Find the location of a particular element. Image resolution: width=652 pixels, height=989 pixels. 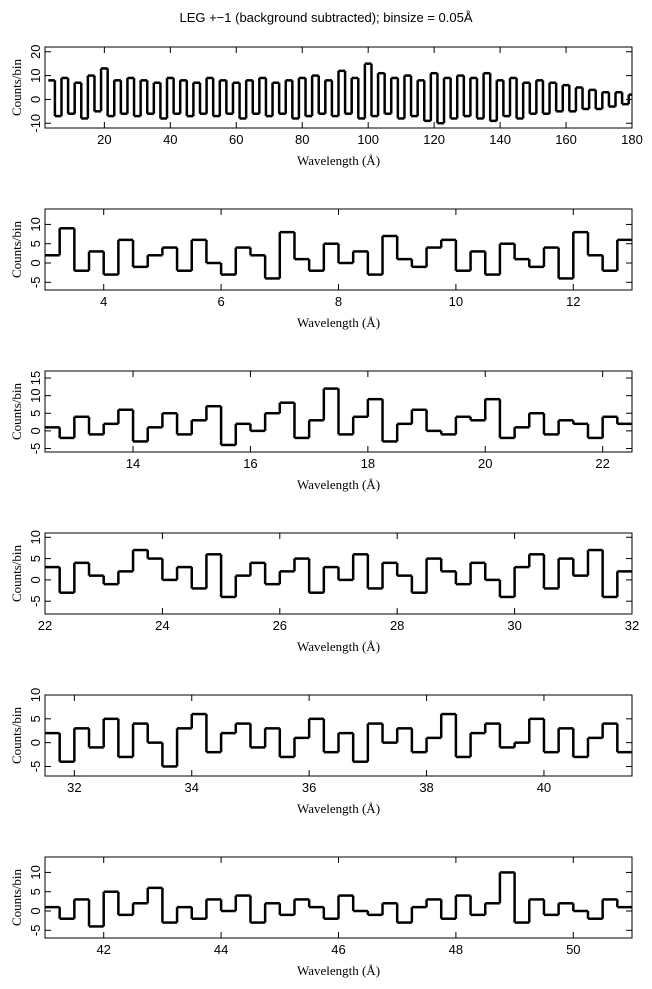

x-tick-label: 160 is located at coordinates (566, 139).